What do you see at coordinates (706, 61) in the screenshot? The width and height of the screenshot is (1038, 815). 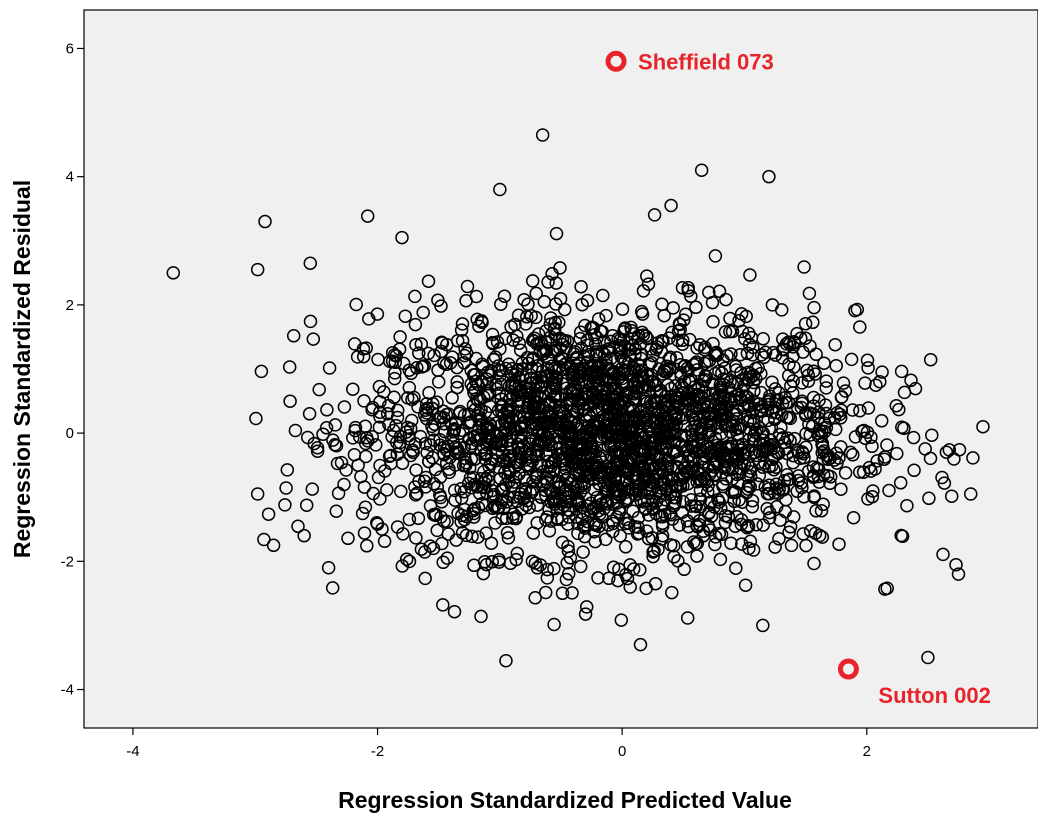 I see `outlier-label: Sheffield 073` at bounding box center [706, 61].